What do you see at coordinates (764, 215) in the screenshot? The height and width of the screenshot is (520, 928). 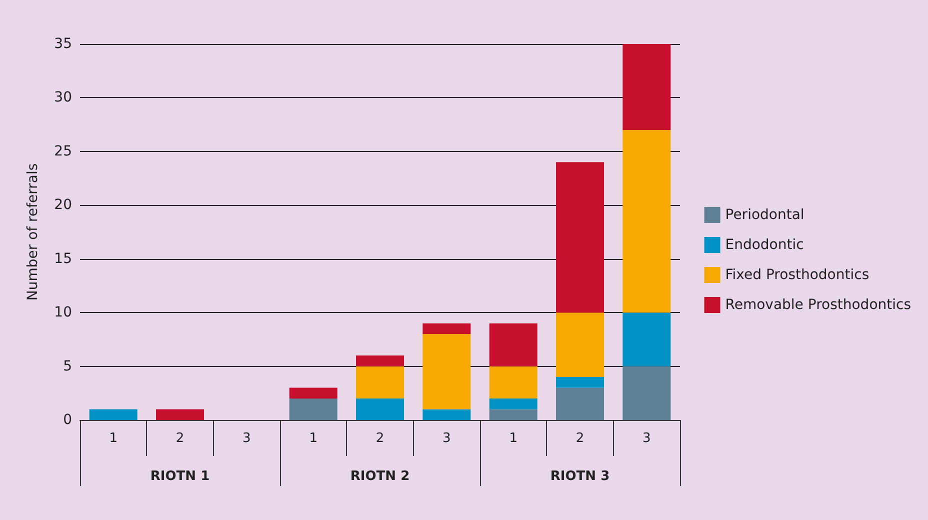 I see `legend-label: Periodontal` at bounding box center [764, 215].